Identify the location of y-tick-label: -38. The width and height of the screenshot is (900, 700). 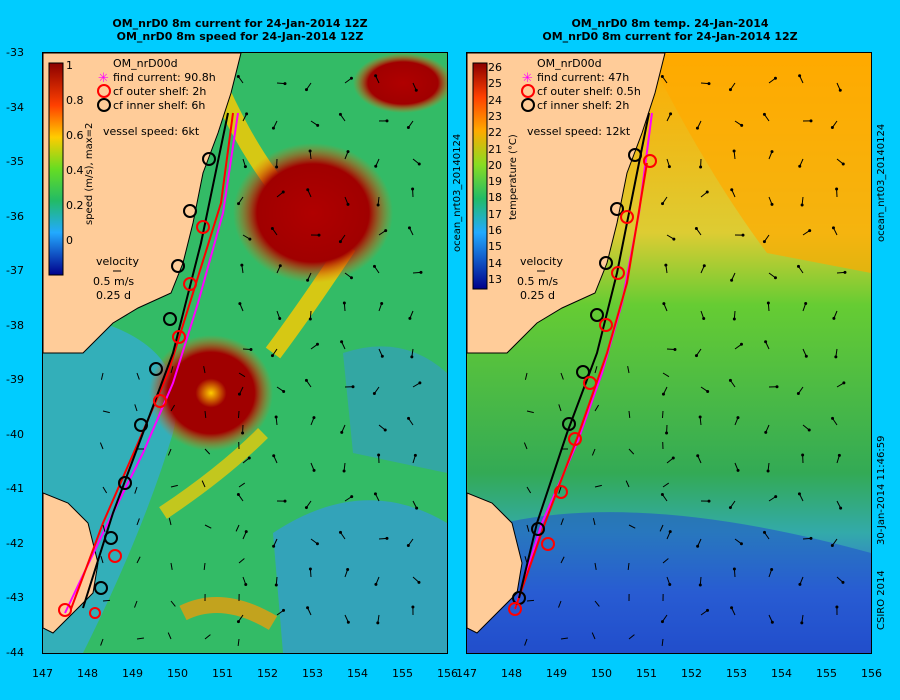
(15, 325).